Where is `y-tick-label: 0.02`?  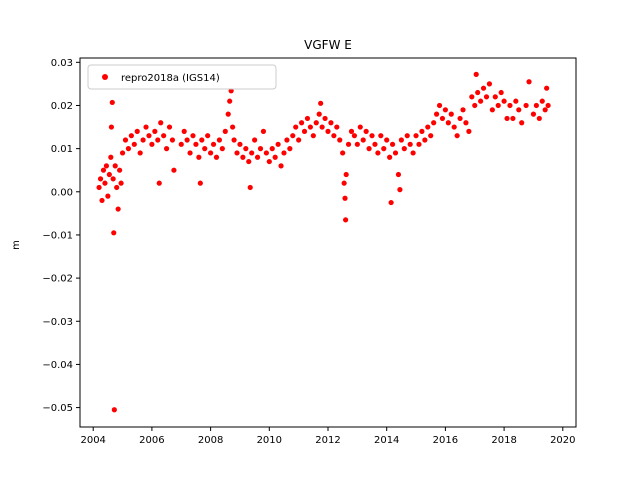 y-tick-label: 0.02 is located at coordinates (62, 106).